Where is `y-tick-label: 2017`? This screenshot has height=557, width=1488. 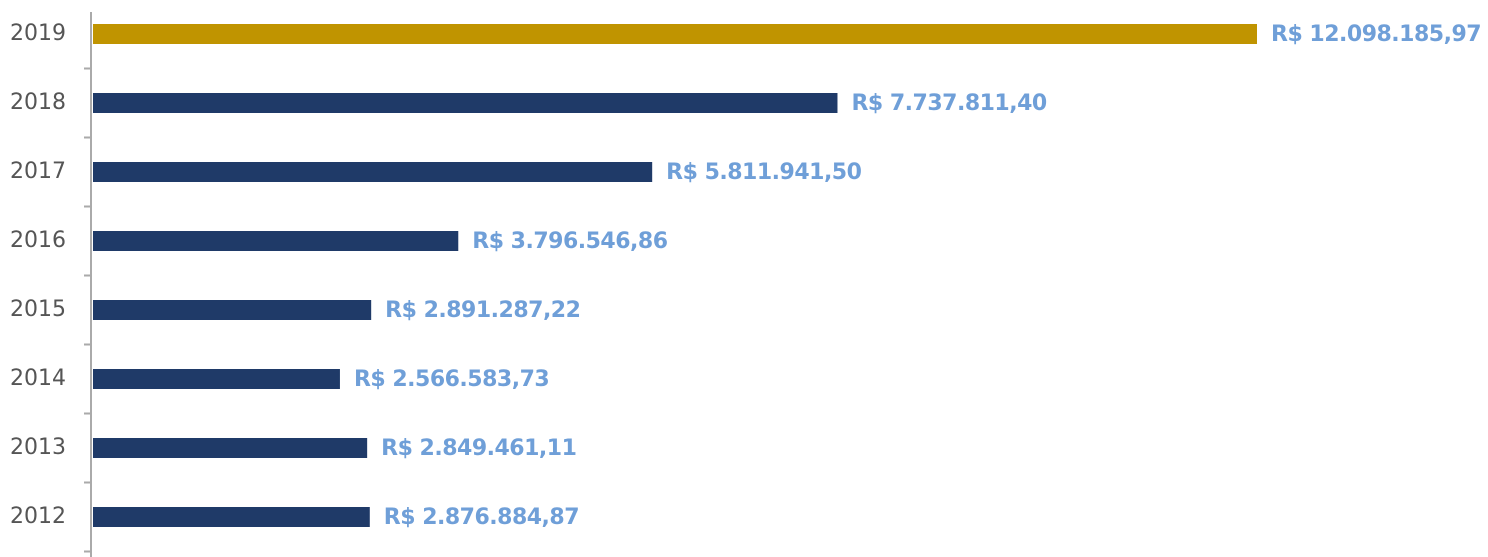 y-tick-label: 2017 is located at coordinates (38, 171).